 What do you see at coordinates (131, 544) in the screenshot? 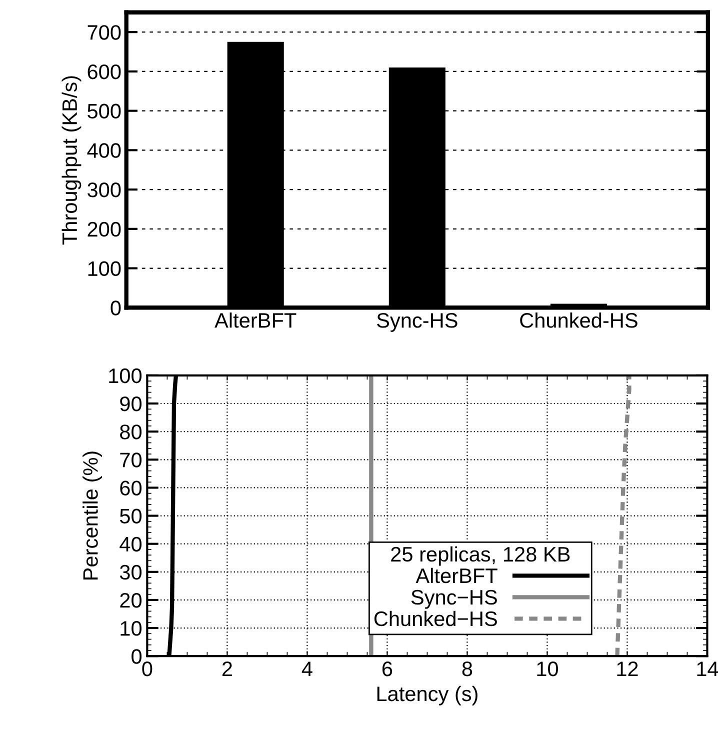
I see `y-tick-label: 40` at bounding box center [131, 544].